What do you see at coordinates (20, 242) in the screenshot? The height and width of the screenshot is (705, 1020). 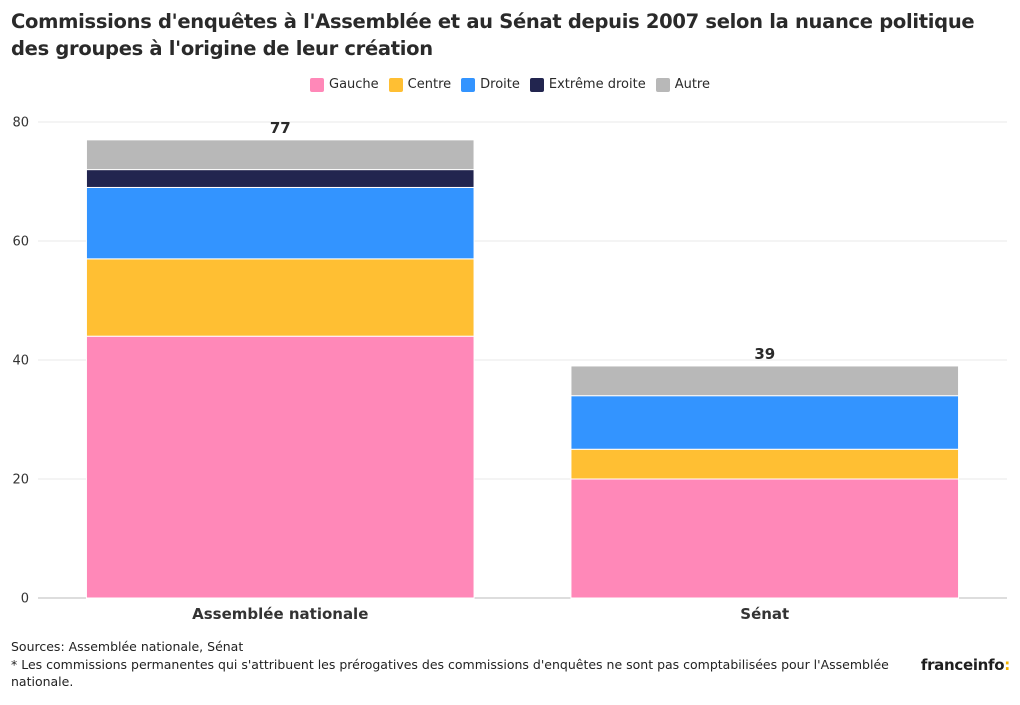 I see `y-tick-label: 60` at bounding box center [20, 242].